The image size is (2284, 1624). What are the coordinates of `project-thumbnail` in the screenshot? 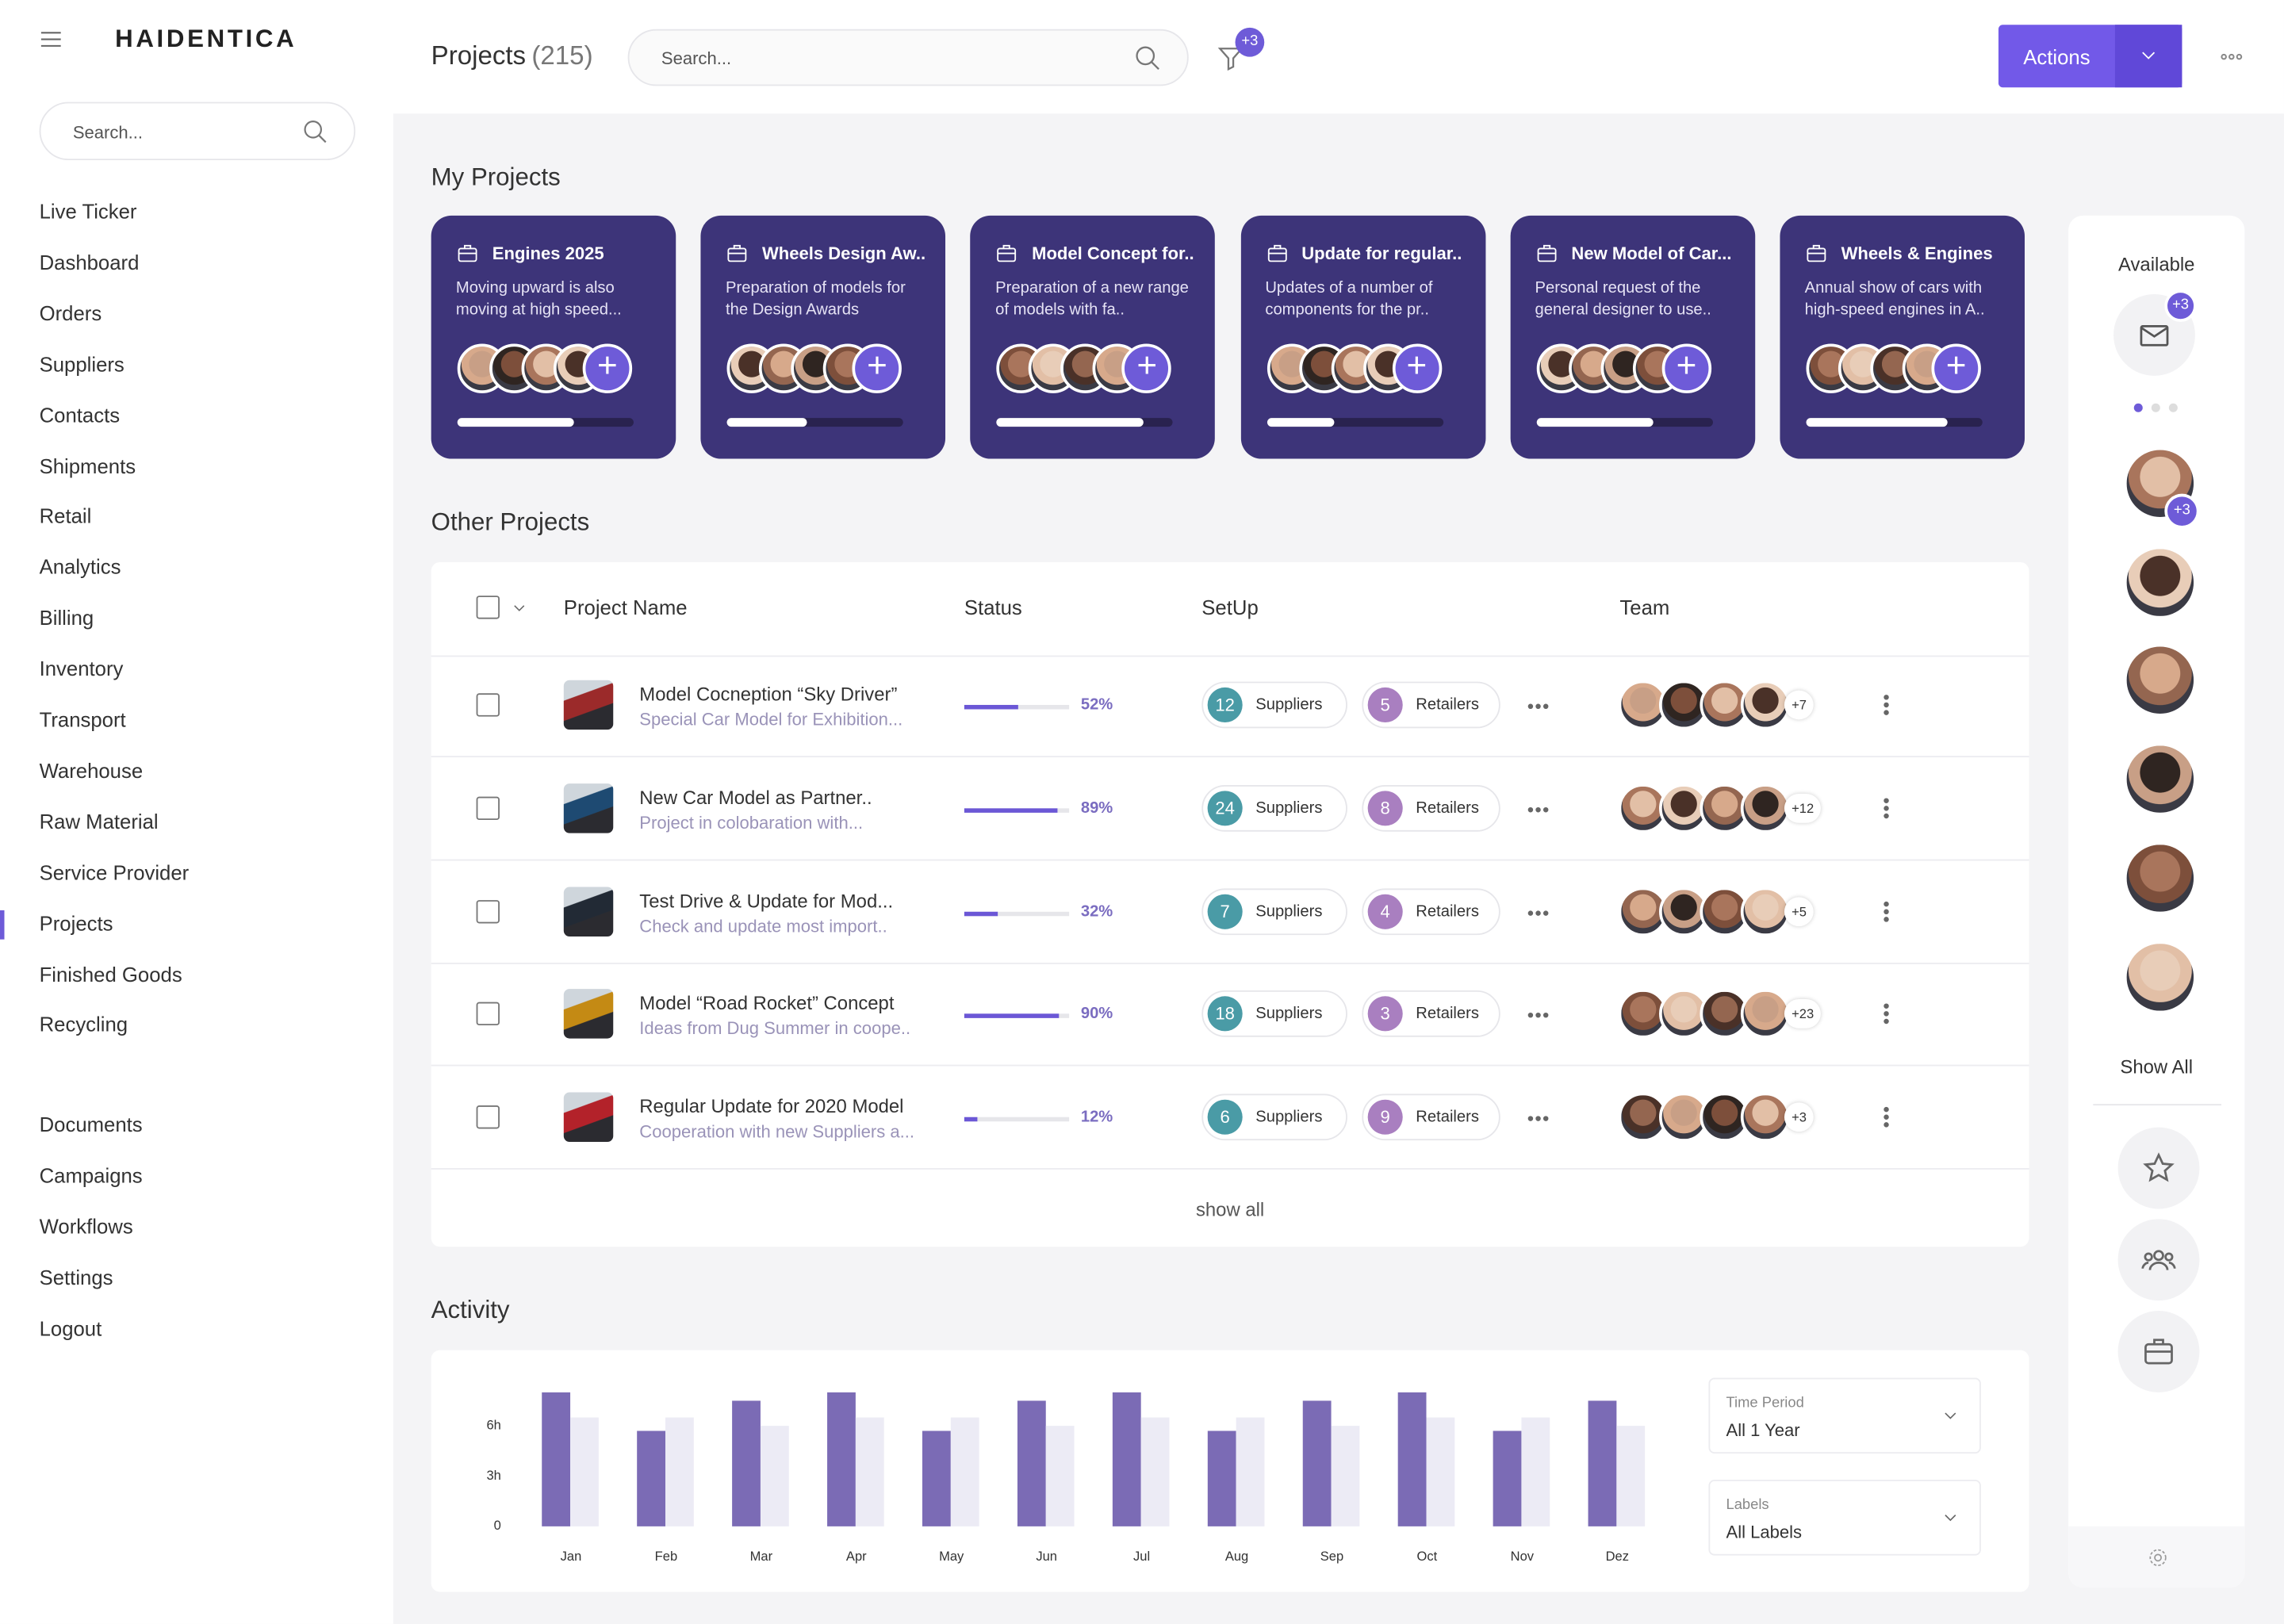 It's located at (588, 911).